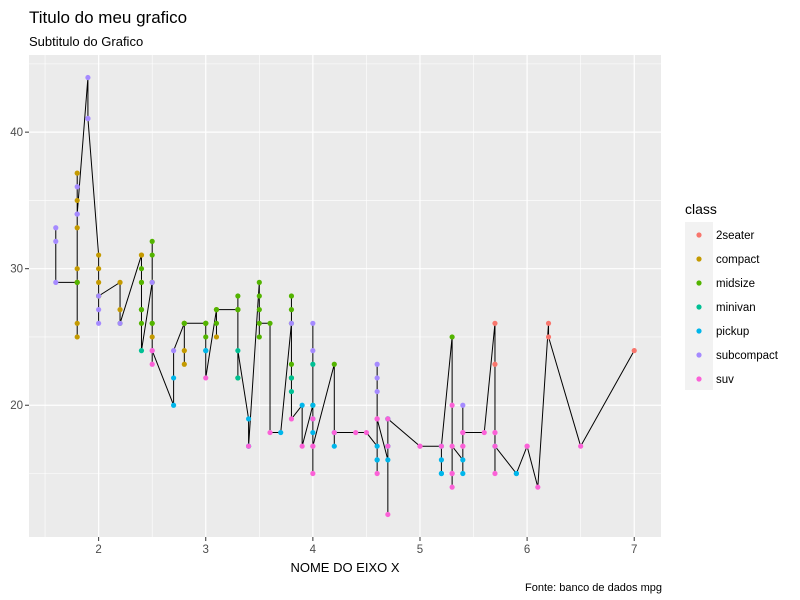 The height and width of the screenshot is (600, 800). Describe the element at coordinates (527, 550) in the screenshot. I see `x-tick-label: 6` at that location.